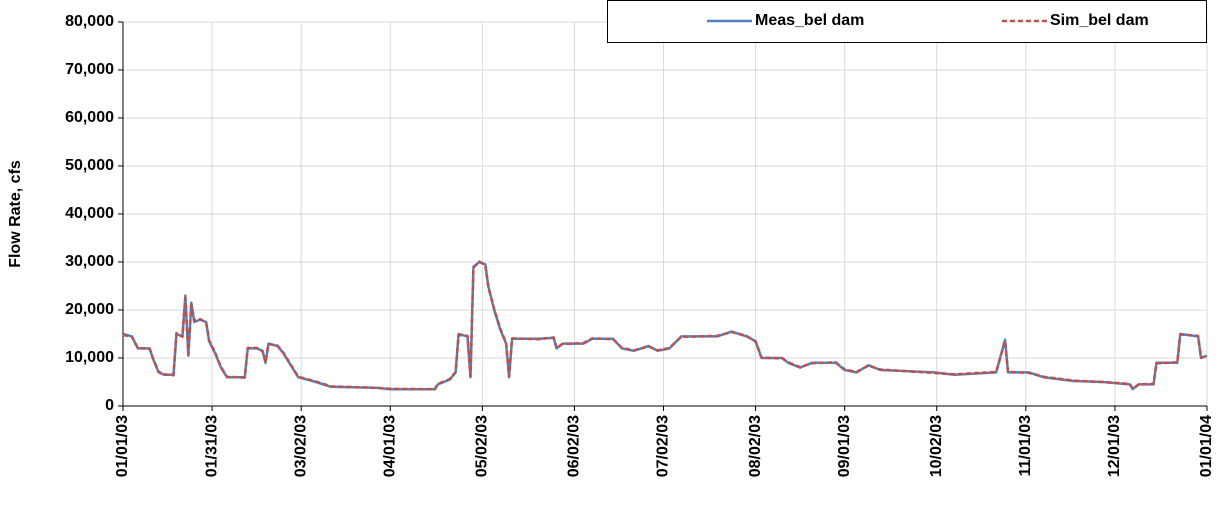  I want to click on x-tick-label: 01/01/04, so click(1206, 446).